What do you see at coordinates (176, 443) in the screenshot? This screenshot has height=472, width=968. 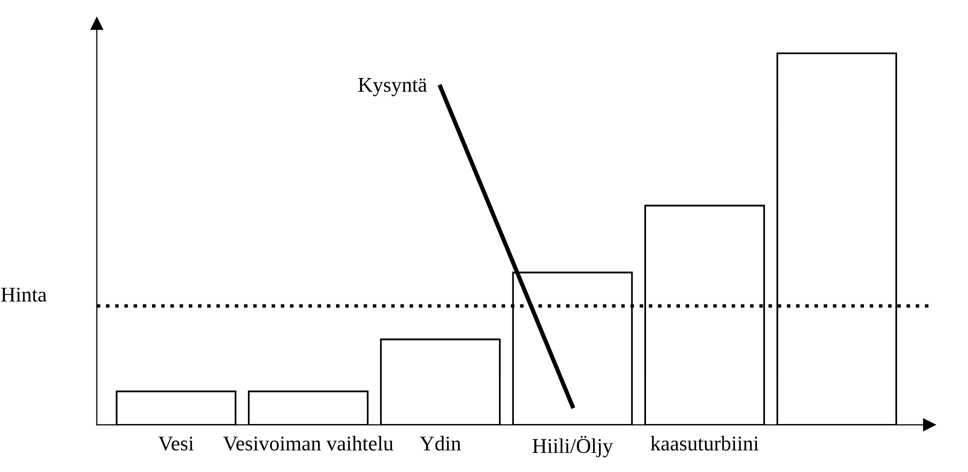 I see `x-tick-label: Vesi` at bounding box center [176, 443].